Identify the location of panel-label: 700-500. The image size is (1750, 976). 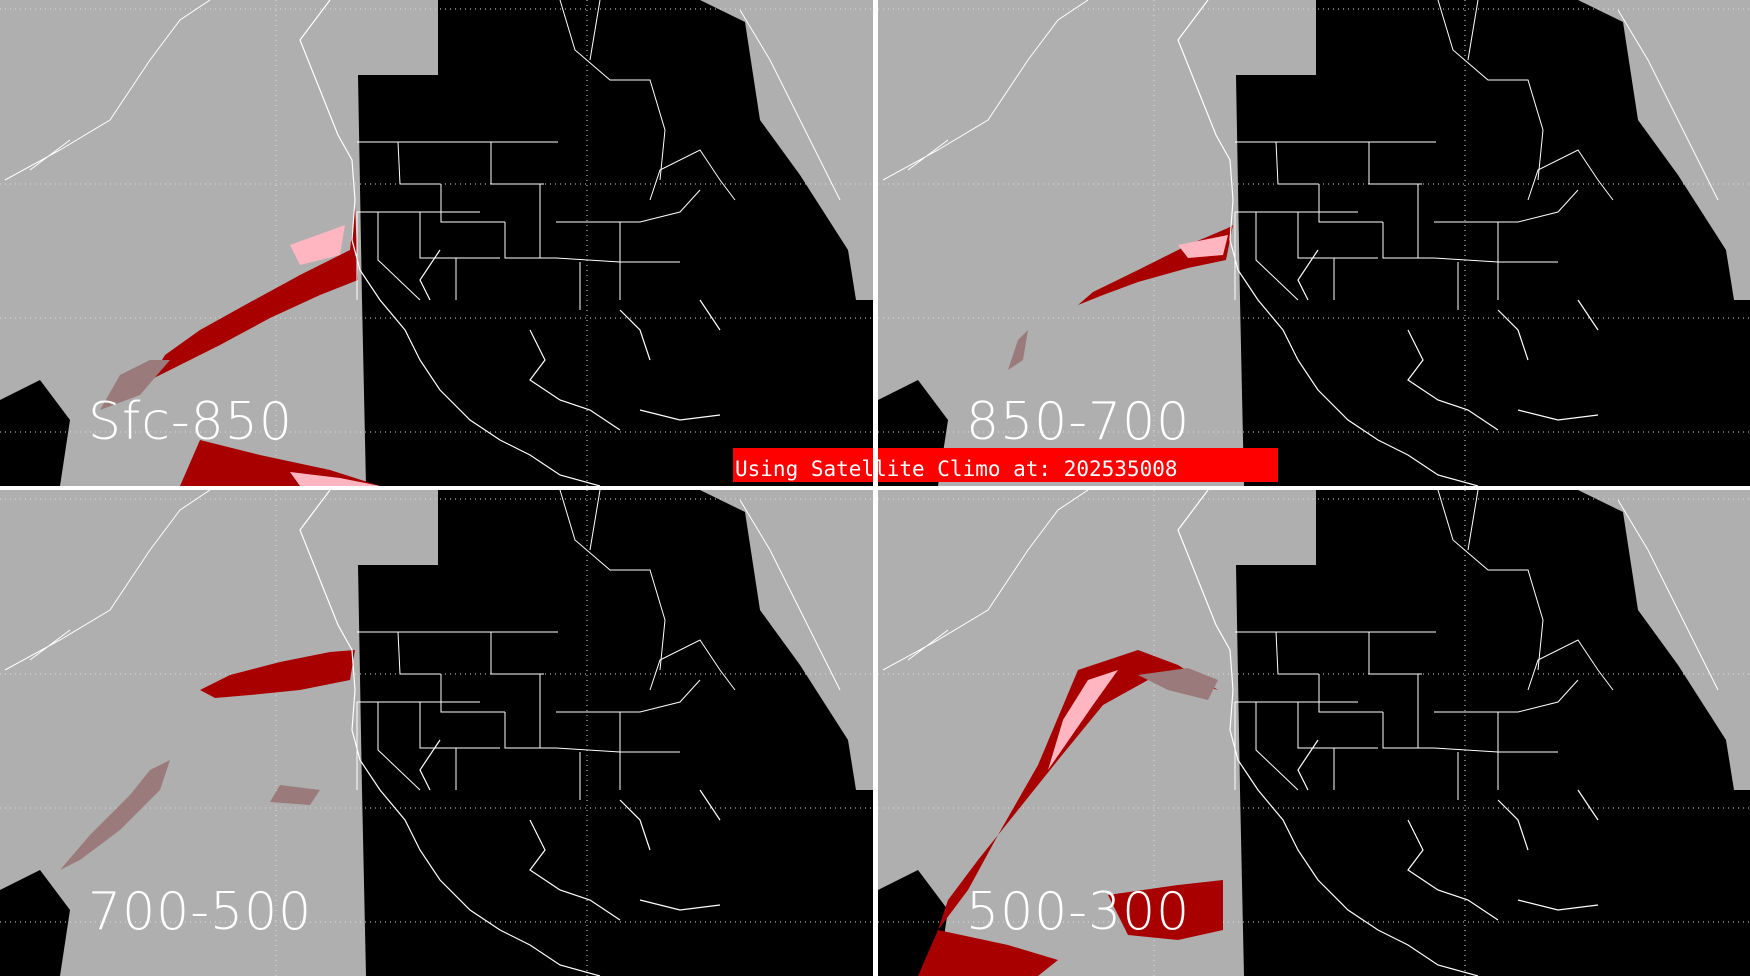
(200, 912).